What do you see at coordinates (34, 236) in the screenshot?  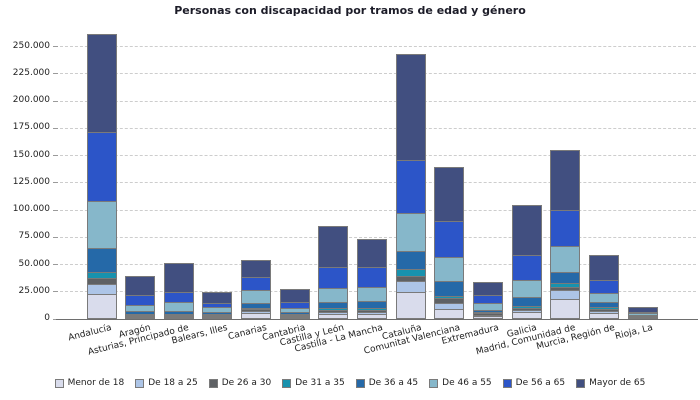 I see `y-tick-label: 75.000` at bounding box center [34, 236].